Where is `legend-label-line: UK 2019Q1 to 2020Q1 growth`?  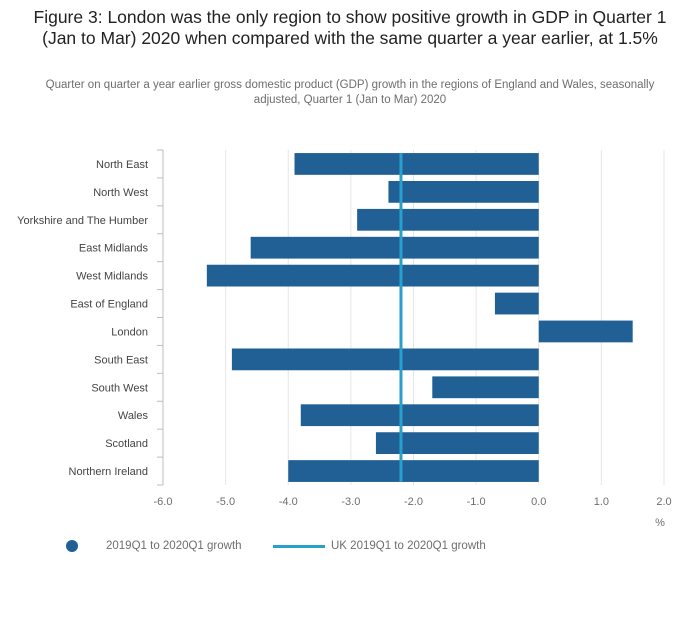
legend-label-line: UK 2019Q1 to 2020Q1 growth is located at coordinates (408, 546).